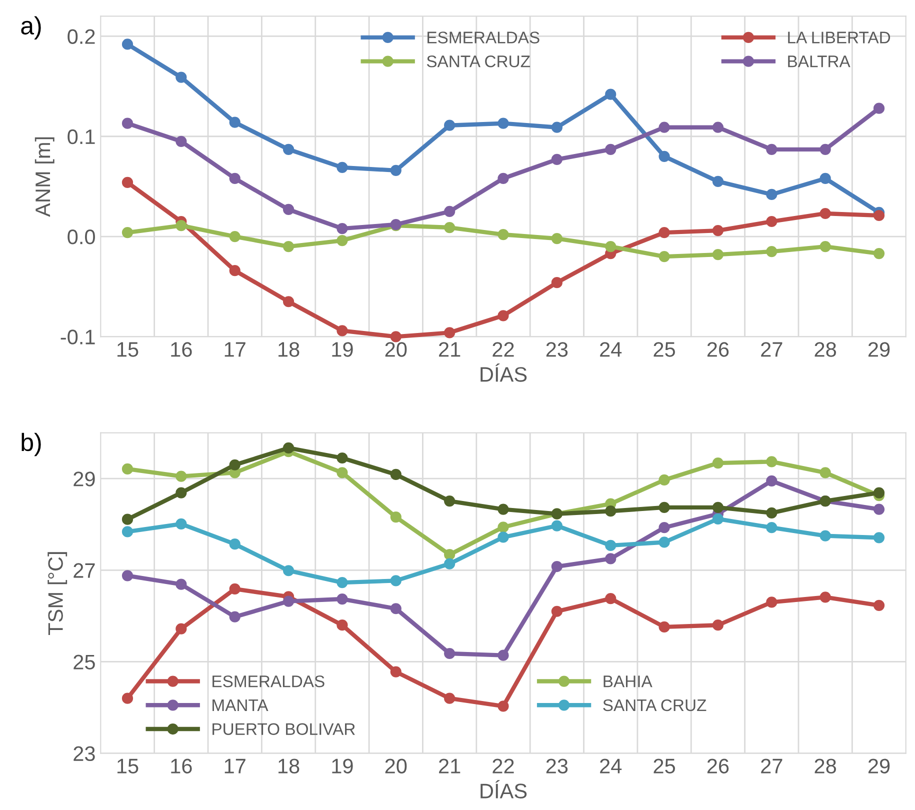 The width and height of the screenshot is (915, 810). What do you see at coordinates (84, 662) in the screenshot?
I see `y-tick-label: 25` at bounding box center [84, 662].